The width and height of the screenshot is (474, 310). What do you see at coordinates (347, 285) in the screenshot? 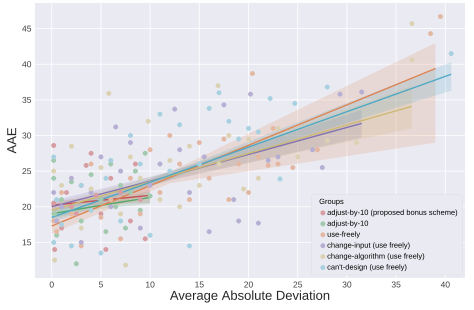
I see `x-tick-label: 30` at bounding box center [347, 285].